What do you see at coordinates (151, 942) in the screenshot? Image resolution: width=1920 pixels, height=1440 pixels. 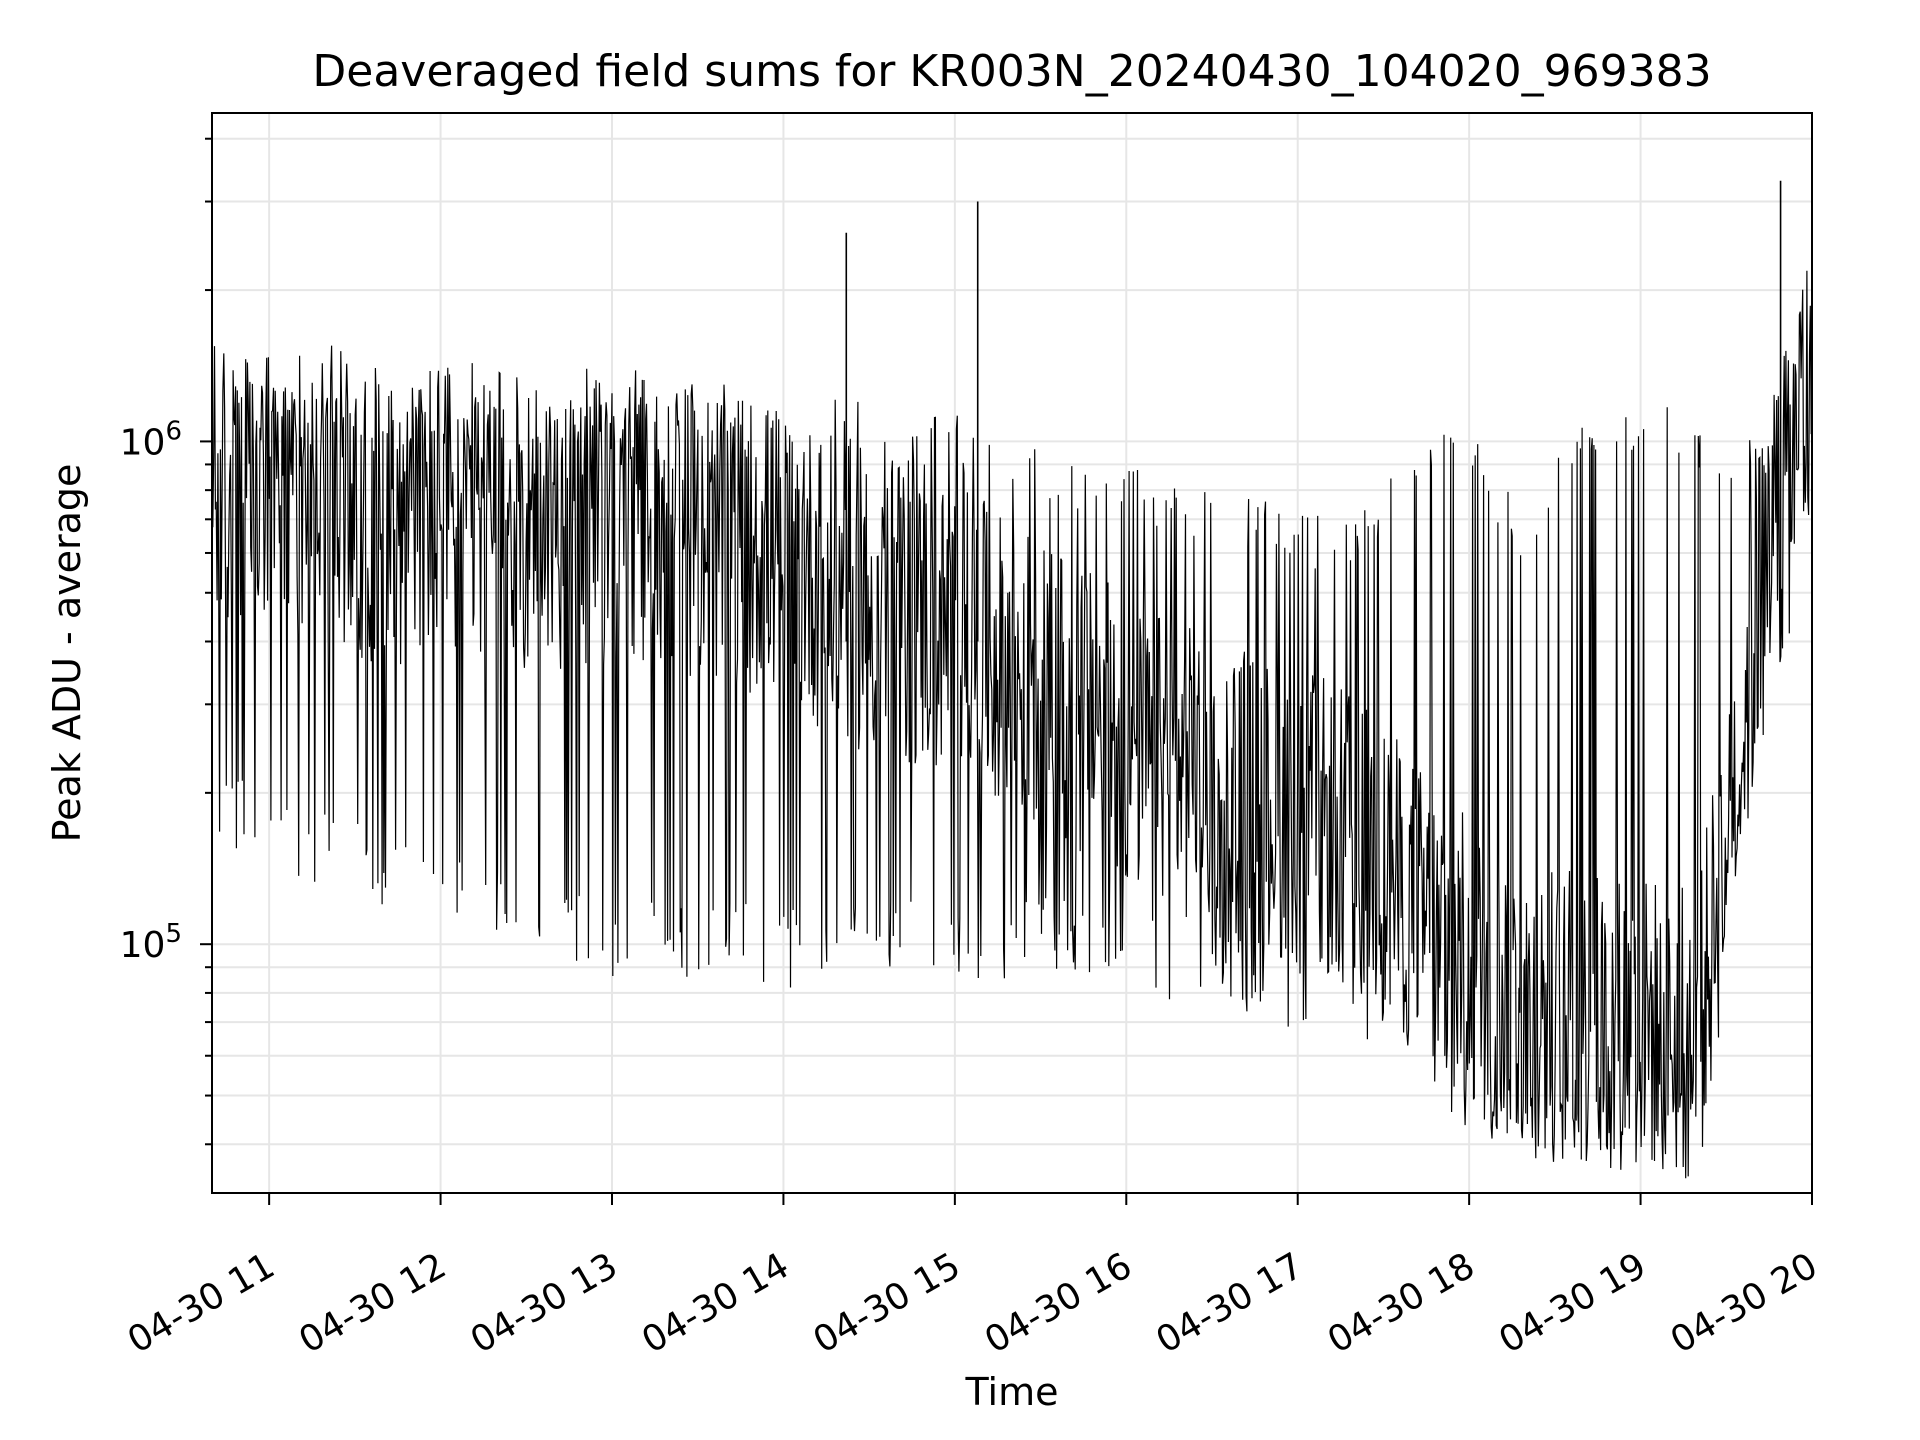 I see `y-tick-label: 10⁵` at bounding box center [151, 942].